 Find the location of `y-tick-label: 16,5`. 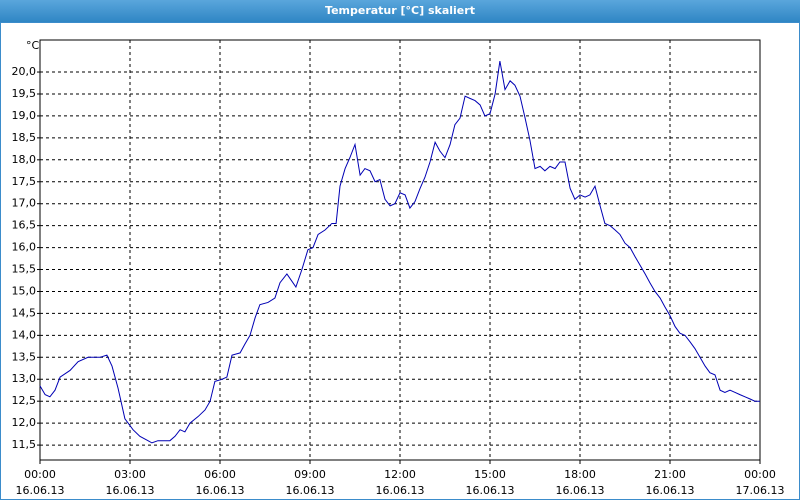

y-tick-label: 16,5 is located at coordinates (24, 225).